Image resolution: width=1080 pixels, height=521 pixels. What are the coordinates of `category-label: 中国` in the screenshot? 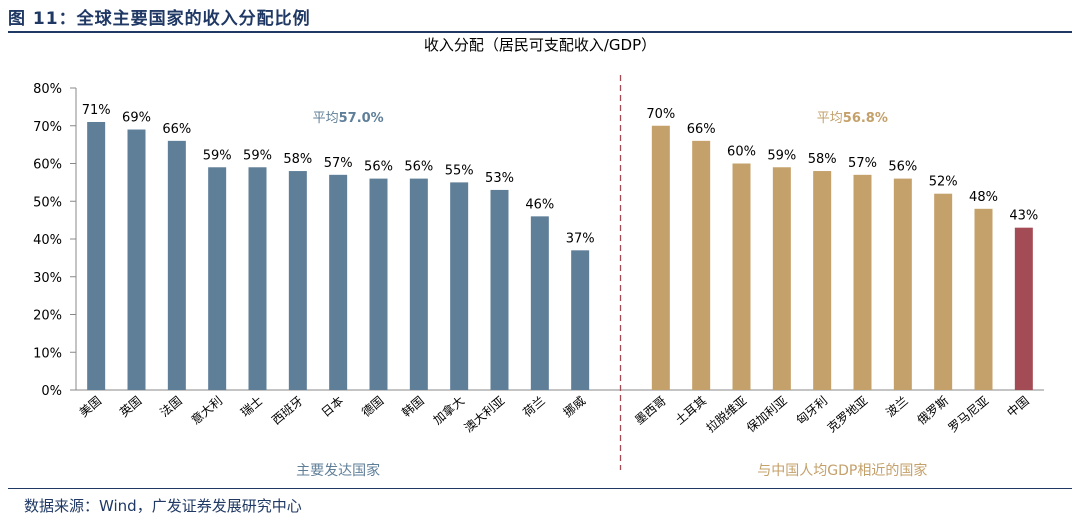 It's located at (1018, 406).